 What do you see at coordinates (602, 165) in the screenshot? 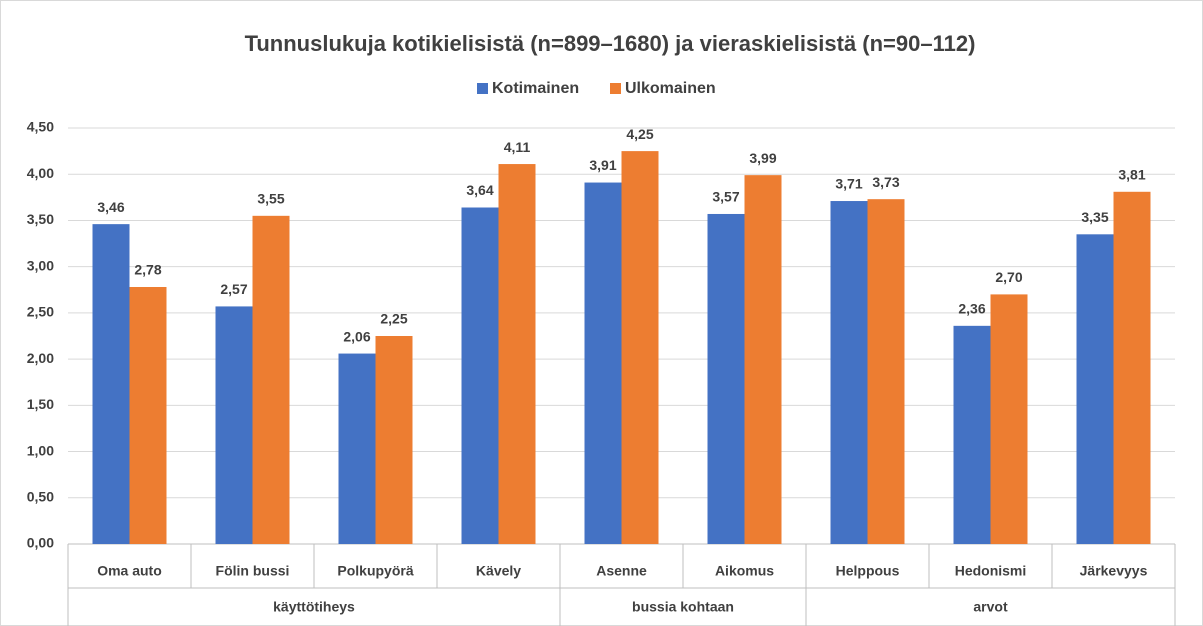
I see `data-label: 3,91` at bounding box center [602, 165].